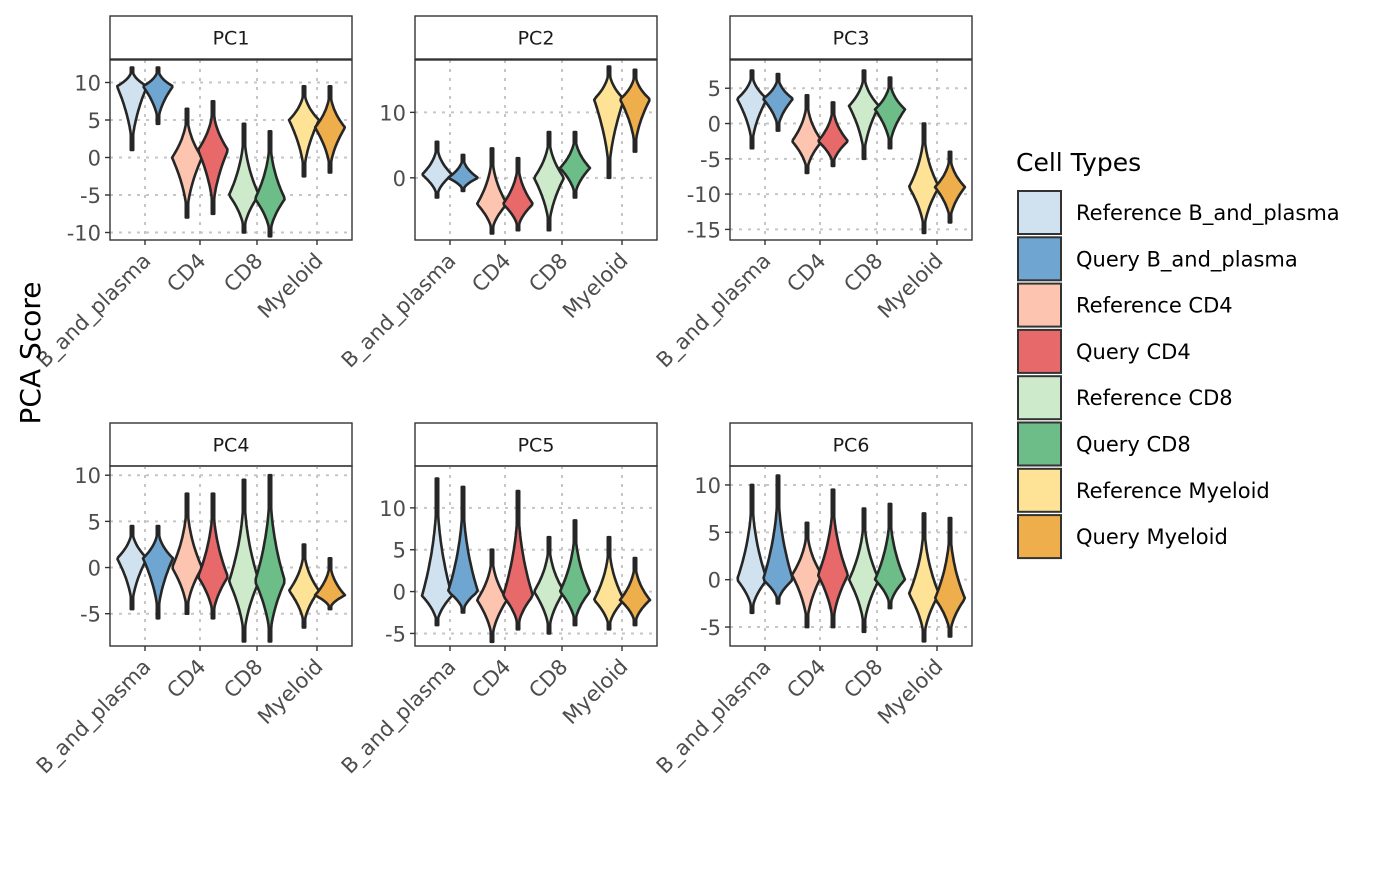 The image size is (1400, 870). What do you see at coordinates (1133, 445) in the screenshot?
I see `legend-label: Query CD8` at bounding box center [1133, 445].